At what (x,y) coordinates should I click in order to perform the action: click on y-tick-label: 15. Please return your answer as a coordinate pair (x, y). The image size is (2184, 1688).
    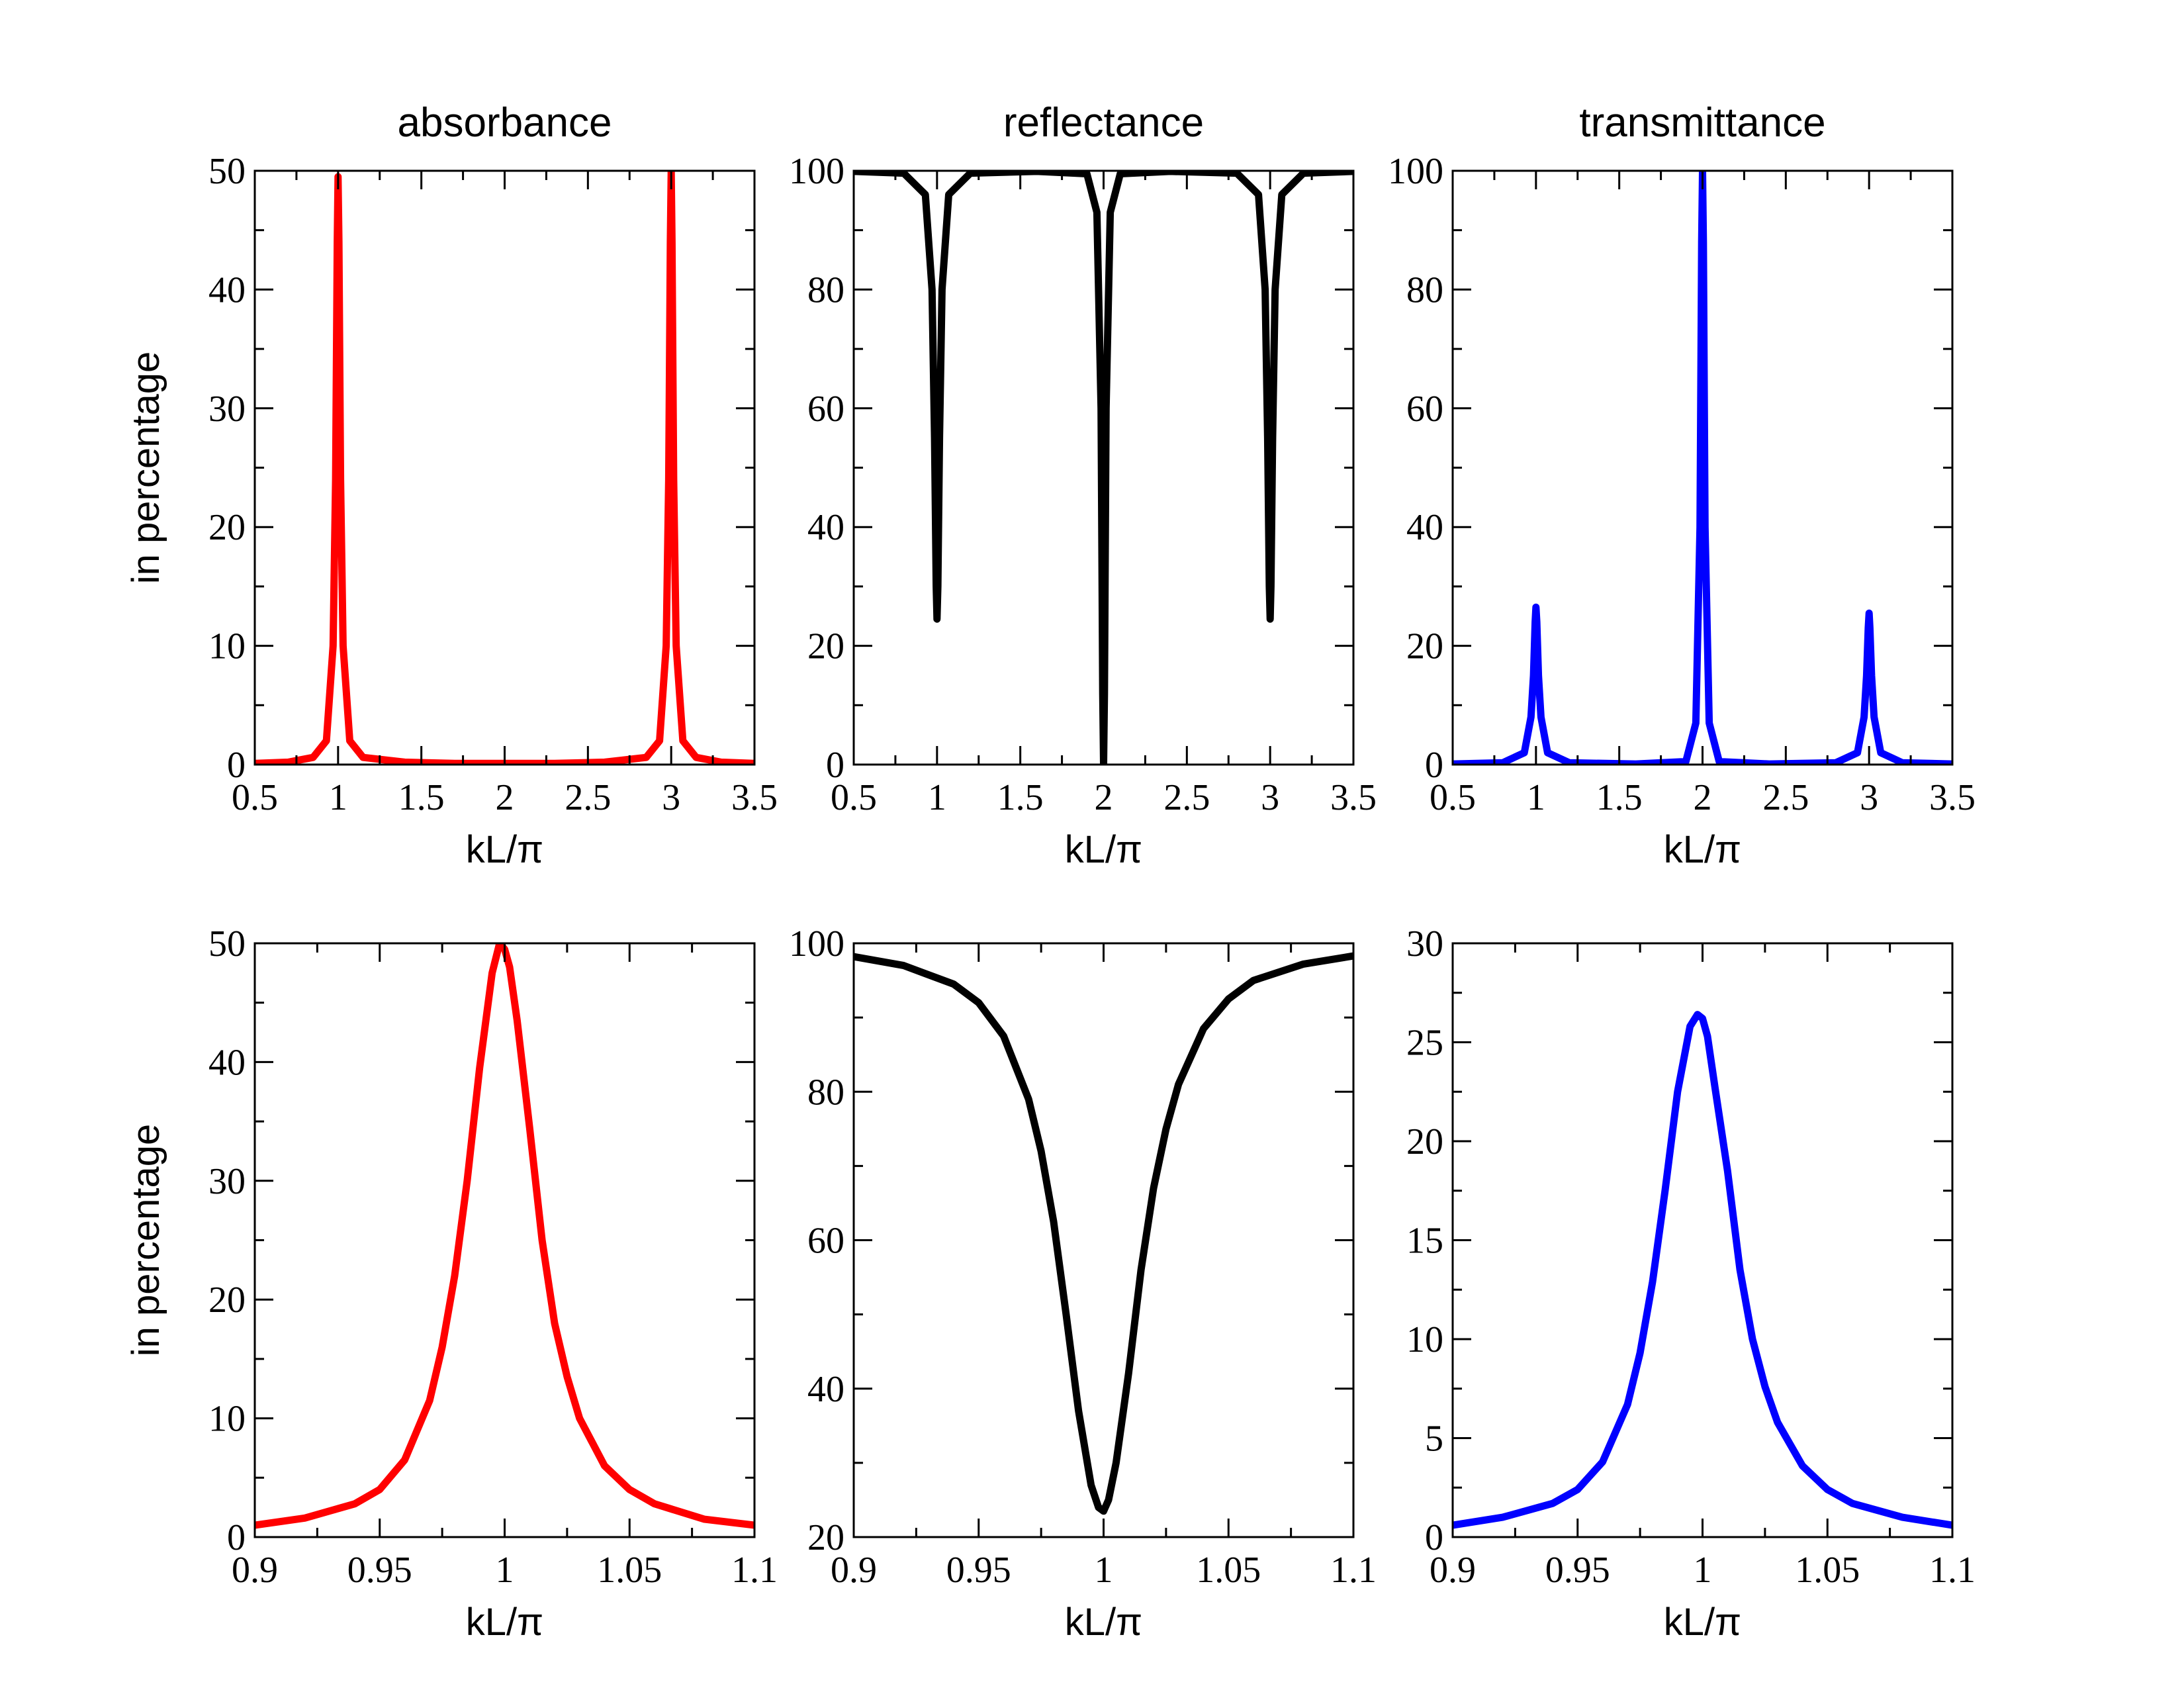
    Looking at the image, I should click on (1425, 1241).